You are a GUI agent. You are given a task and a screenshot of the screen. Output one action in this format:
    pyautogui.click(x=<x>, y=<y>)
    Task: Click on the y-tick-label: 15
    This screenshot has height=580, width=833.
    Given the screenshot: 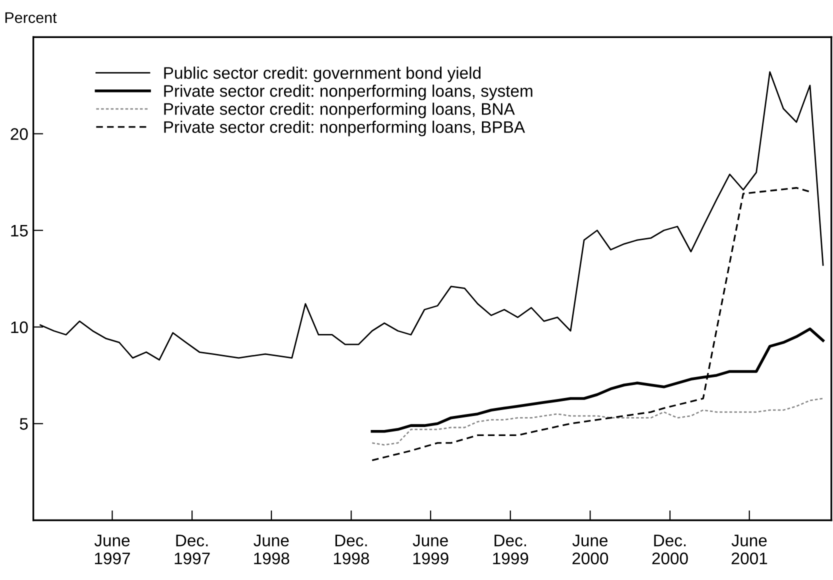 What is the action you would take?
    pyautogui.click(x=19, y=230)
    